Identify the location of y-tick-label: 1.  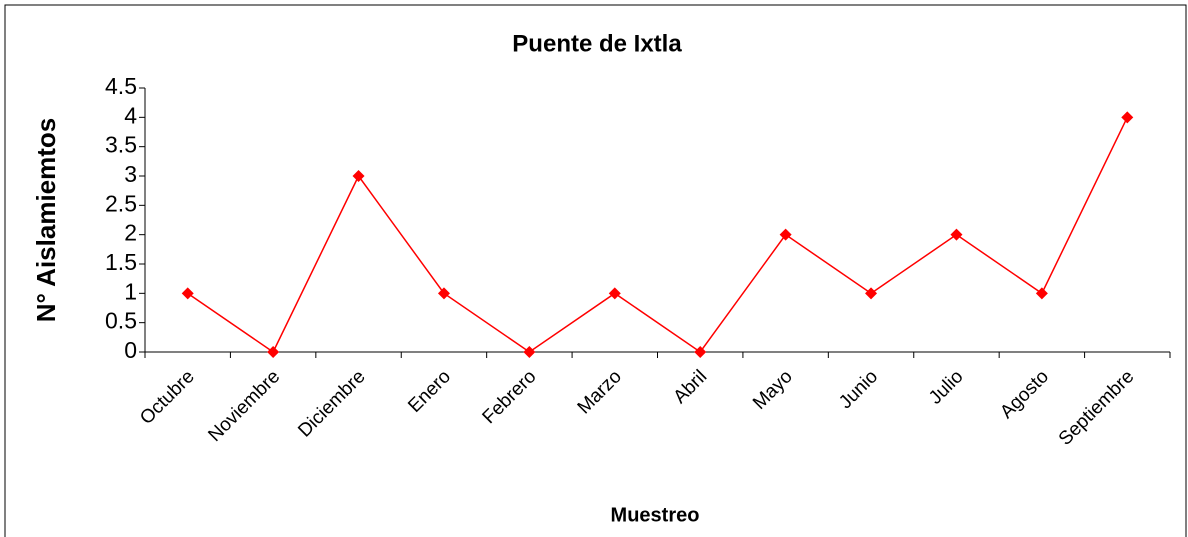
(130, 291).